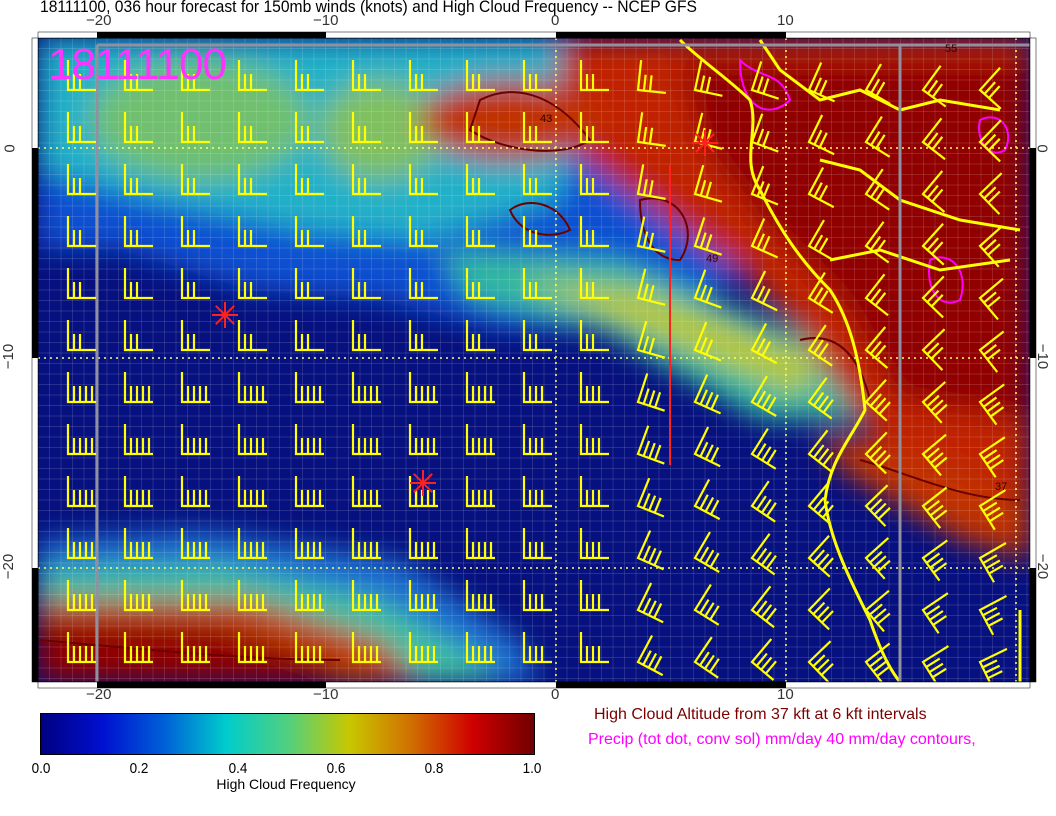 Image resolution: width=1056 pixels, height=816 pixels. I want to click on lat-tick-right: −20, so click(1043, 566).